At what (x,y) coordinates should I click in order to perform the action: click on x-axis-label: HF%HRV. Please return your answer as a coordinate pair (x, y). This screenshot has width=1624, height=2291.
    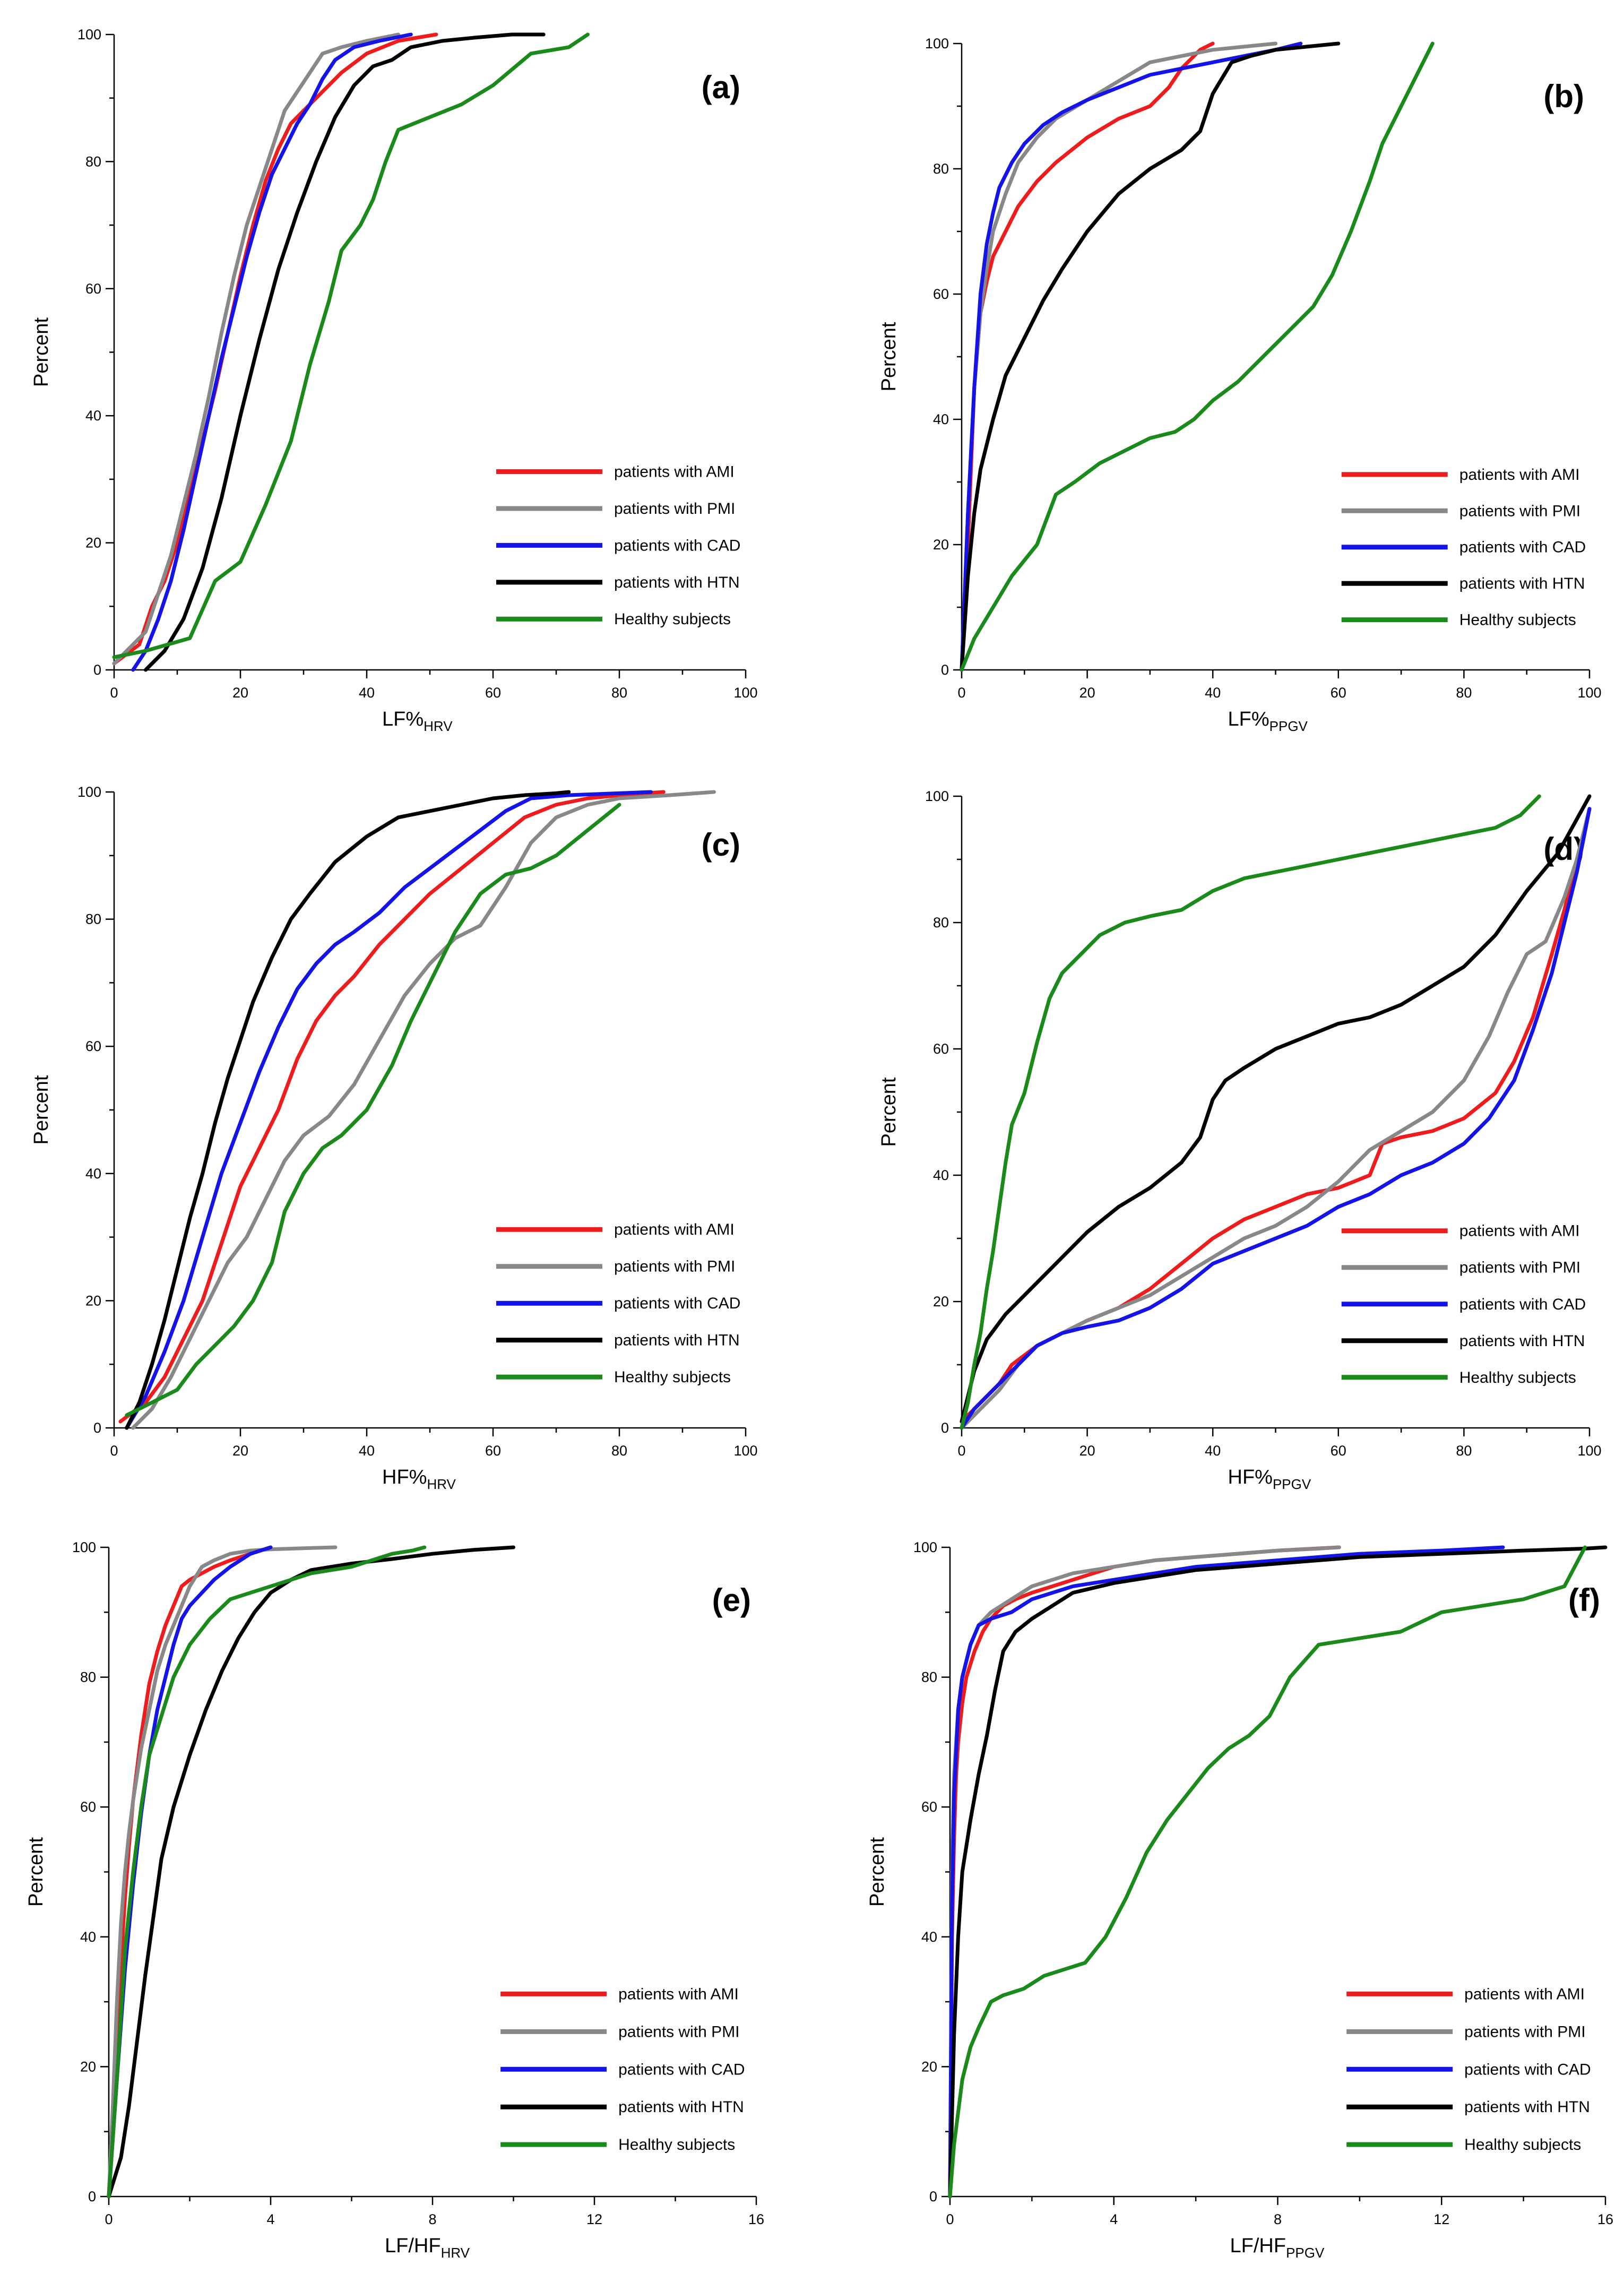
    Looking at the image, I should click on (419, 1479).